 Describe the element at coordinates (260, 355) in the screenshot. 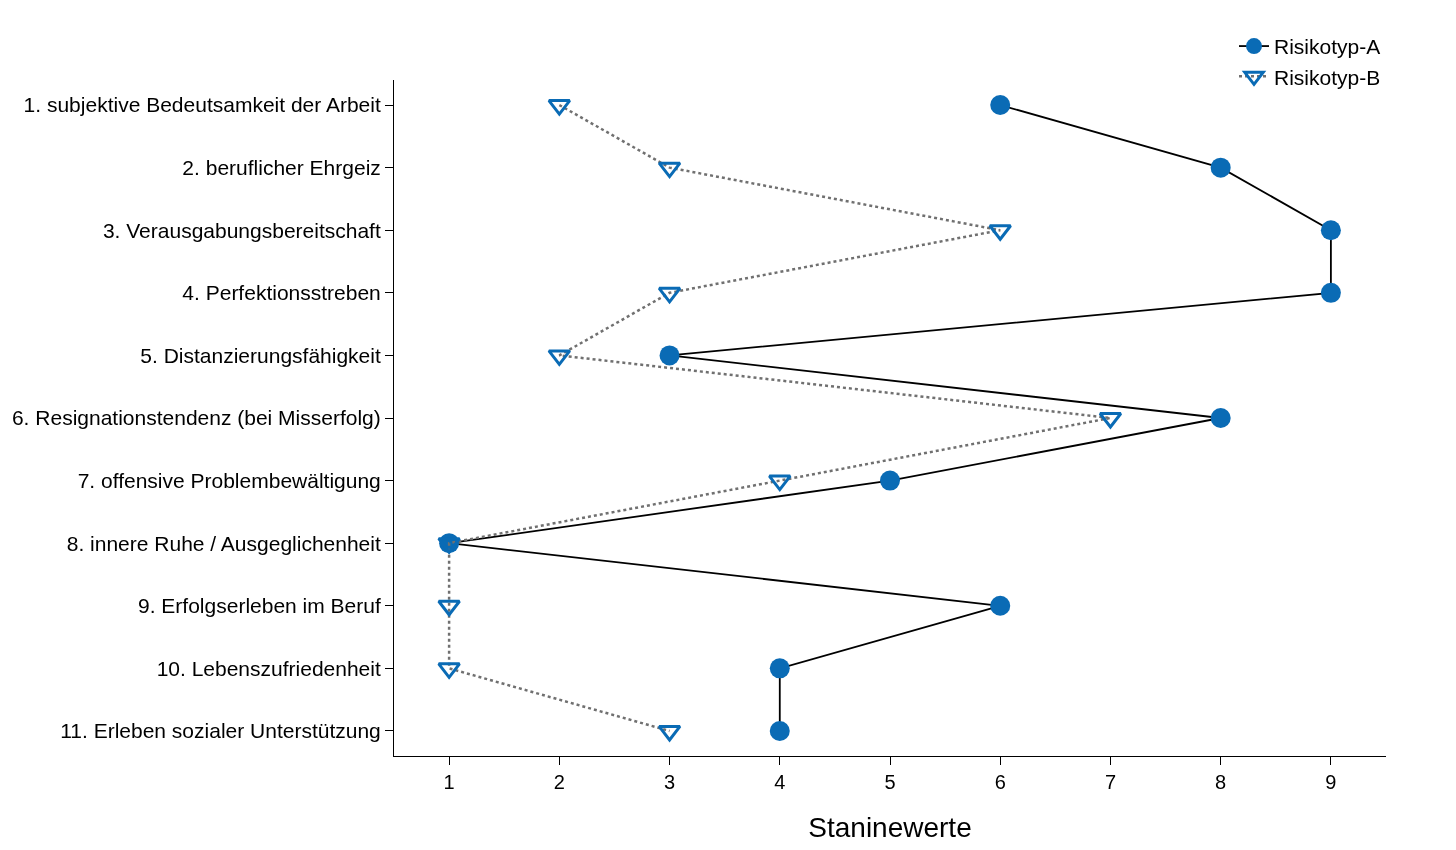

I see `y-tick-label: 5. Distanzierungsfähigkeit` at that location.